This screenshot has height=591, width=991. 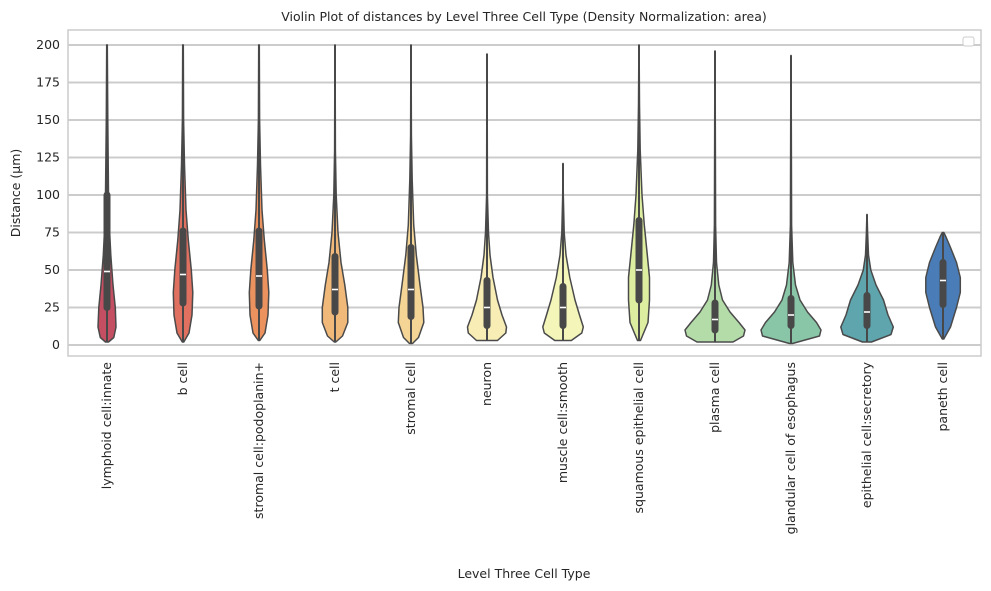 I want to click on x-tick-label: plasma cell, so click(x=714, y=397).